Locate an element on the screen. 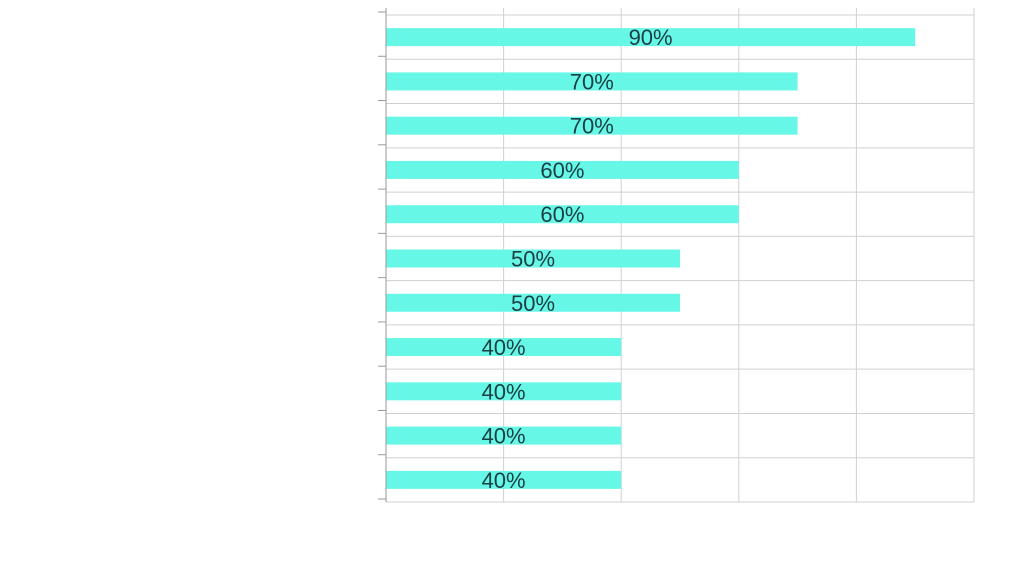  axes is located at coordinates (382, 255).